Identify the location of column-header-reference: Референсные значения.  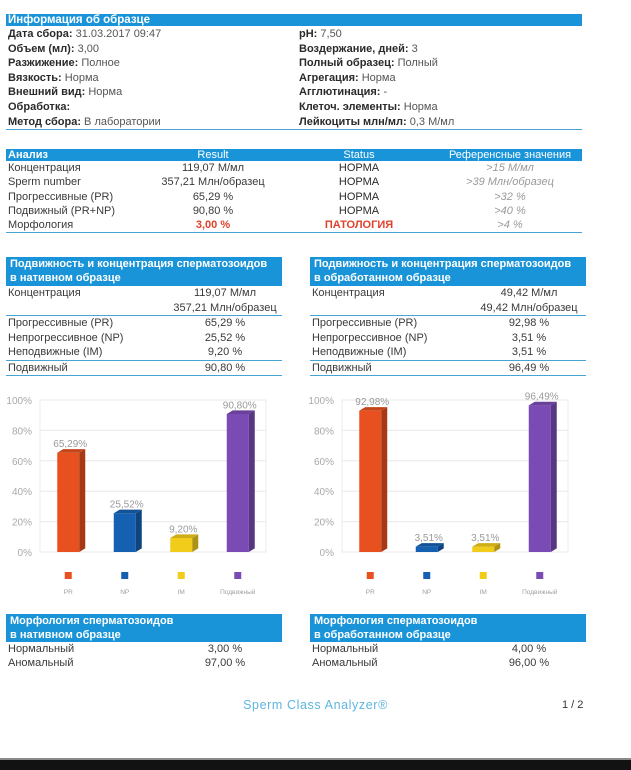
(510, 155).